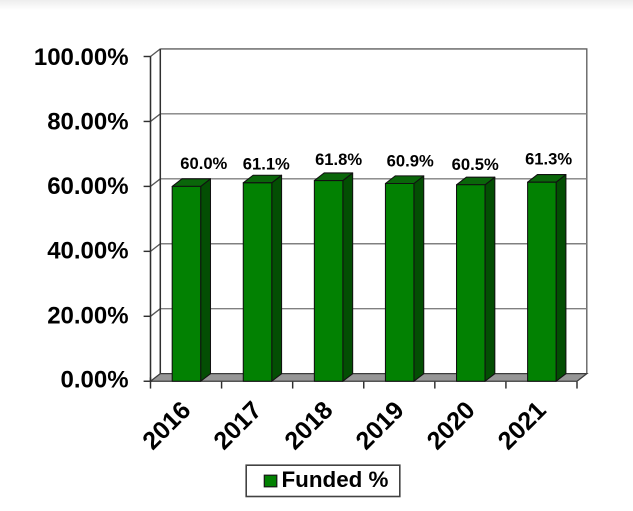 Image resolution: width=633 pixels, height=511 pixels. I want to click on svg-text: 100.00%, so click(81, 57).